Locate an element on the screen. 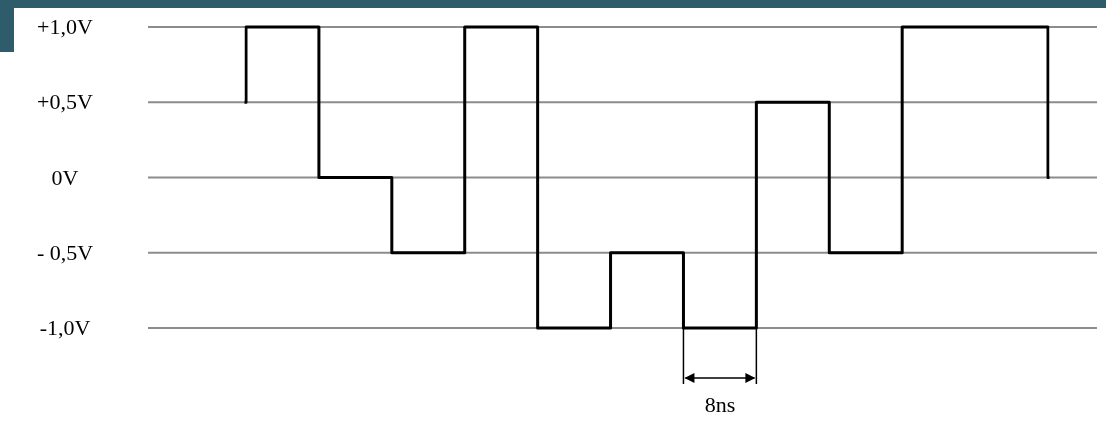 This screenshot has height=422, width=1106. y-tick-label: - 0,5V is located at coordinates (65, 252).